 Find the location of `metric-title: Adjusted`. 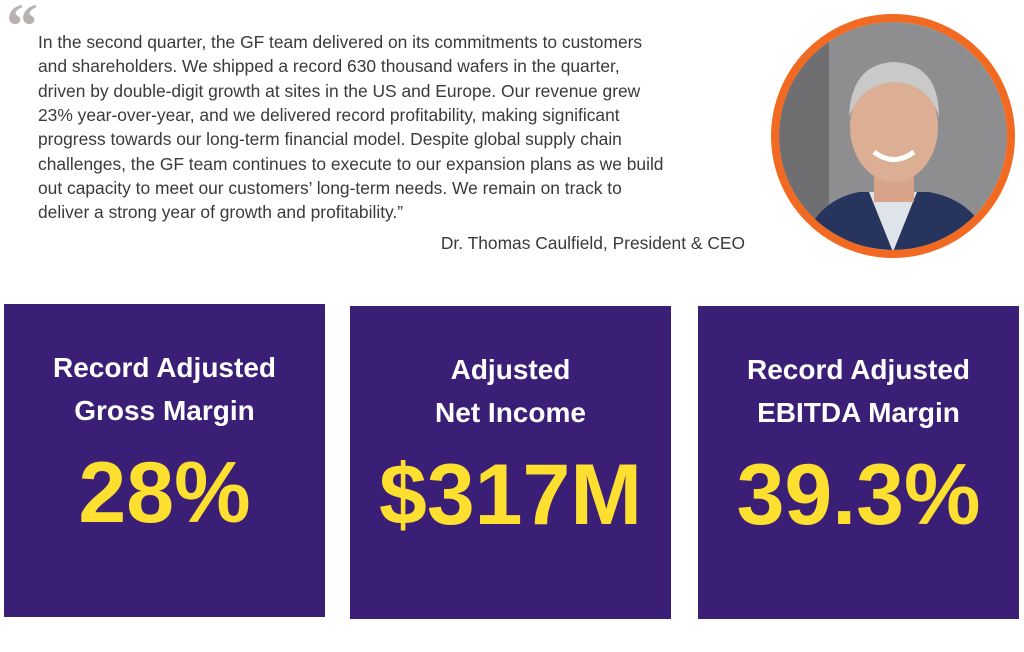

metric-title: Adjusted is located at coordinates (510, 369).